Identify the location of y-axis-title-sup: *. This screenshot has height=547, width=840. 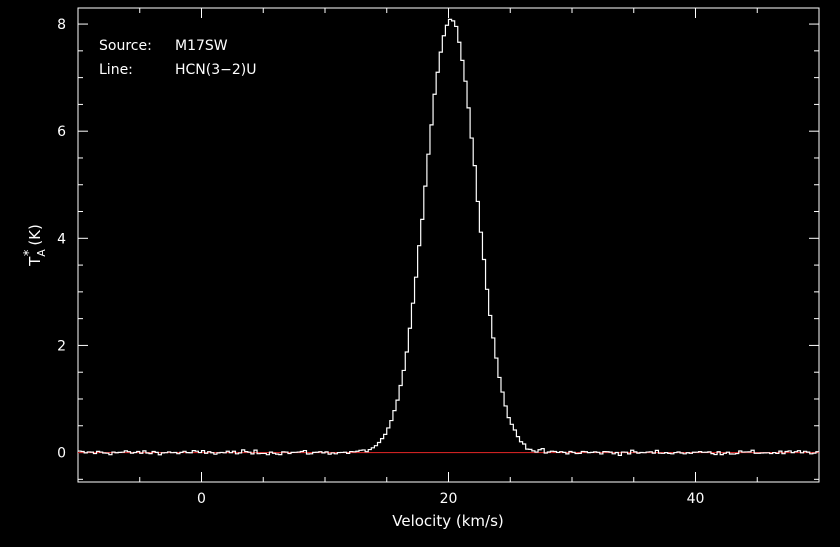
(29, 252).